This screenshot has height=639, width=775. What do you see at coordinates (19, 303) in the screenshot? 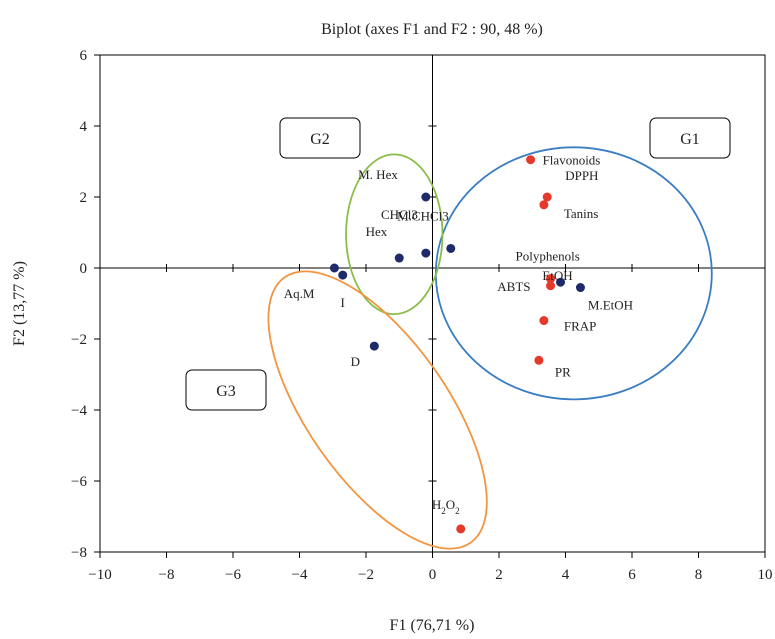
I see `y-axis-label: F2 (13,77 %)` at bounding box center [19, 303].